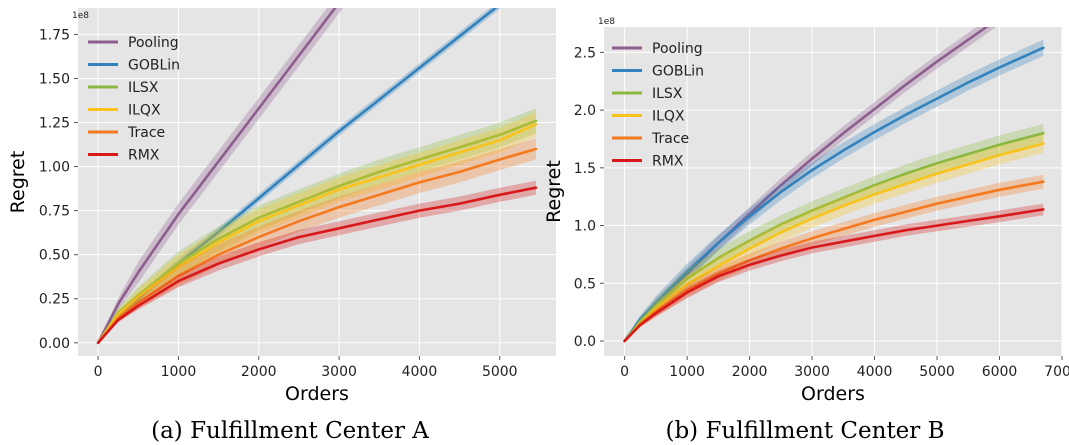 The image size is (1069, 445). I want to click on caption-a: (a) Fulfillment Center A, so click(290, 431).